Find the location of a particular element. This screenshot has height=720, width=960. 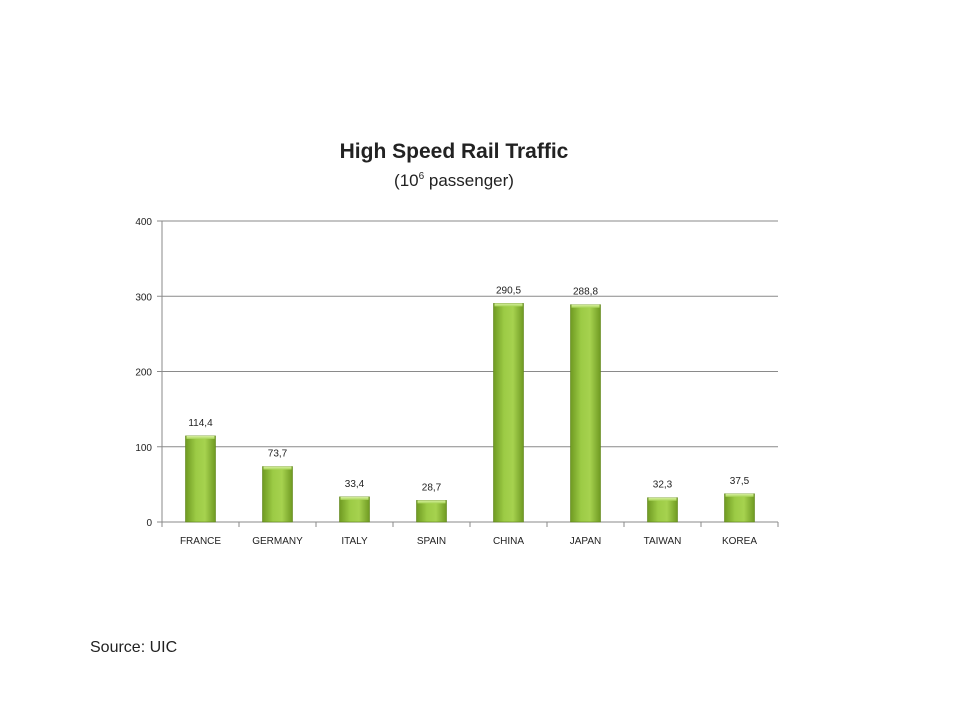

data-label: 33,4 is located at coordinates (355, 484).